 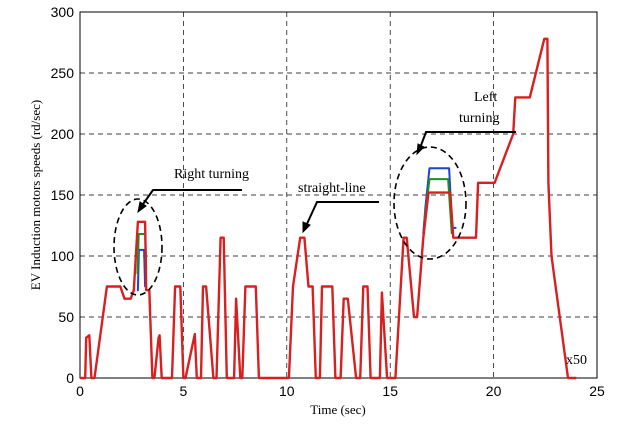 What do you see at coordinates (597, 391) in the screenshot?
I see `x-tick-label: 25` at bounding box center [597, 391].